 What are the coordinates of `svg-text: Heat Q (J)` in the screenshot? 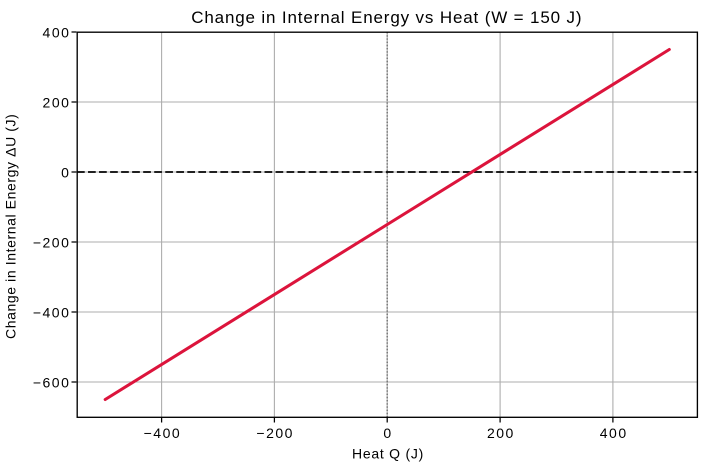 It's located at (388, 453).